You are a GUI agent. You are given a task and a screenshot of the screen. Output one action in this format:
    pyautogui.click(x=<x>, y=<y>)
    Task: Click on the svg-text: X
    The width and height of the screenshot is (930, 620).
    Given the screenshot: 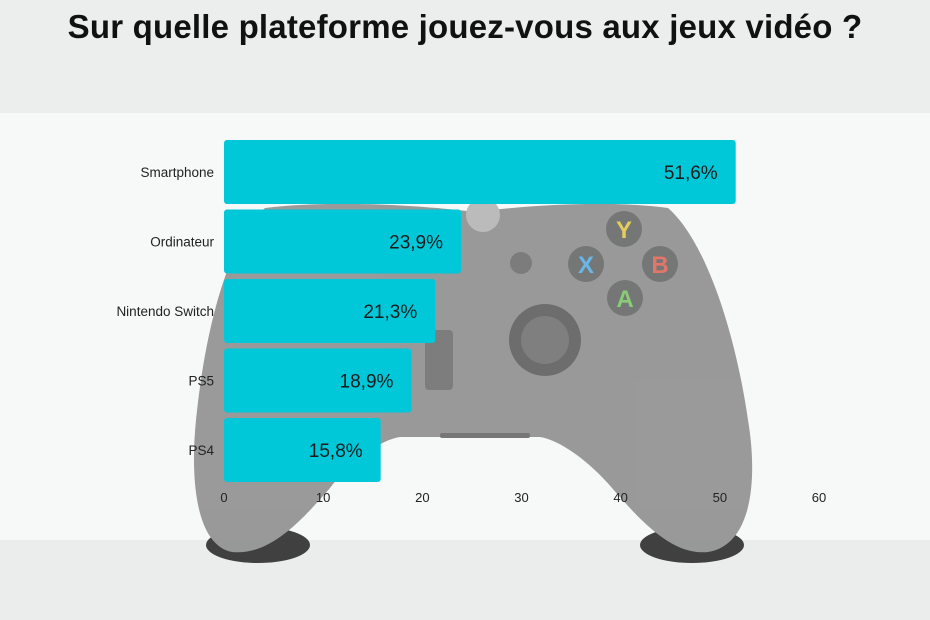 What is the action you would take?
    pyautogui.click(x=586, y=265)
    